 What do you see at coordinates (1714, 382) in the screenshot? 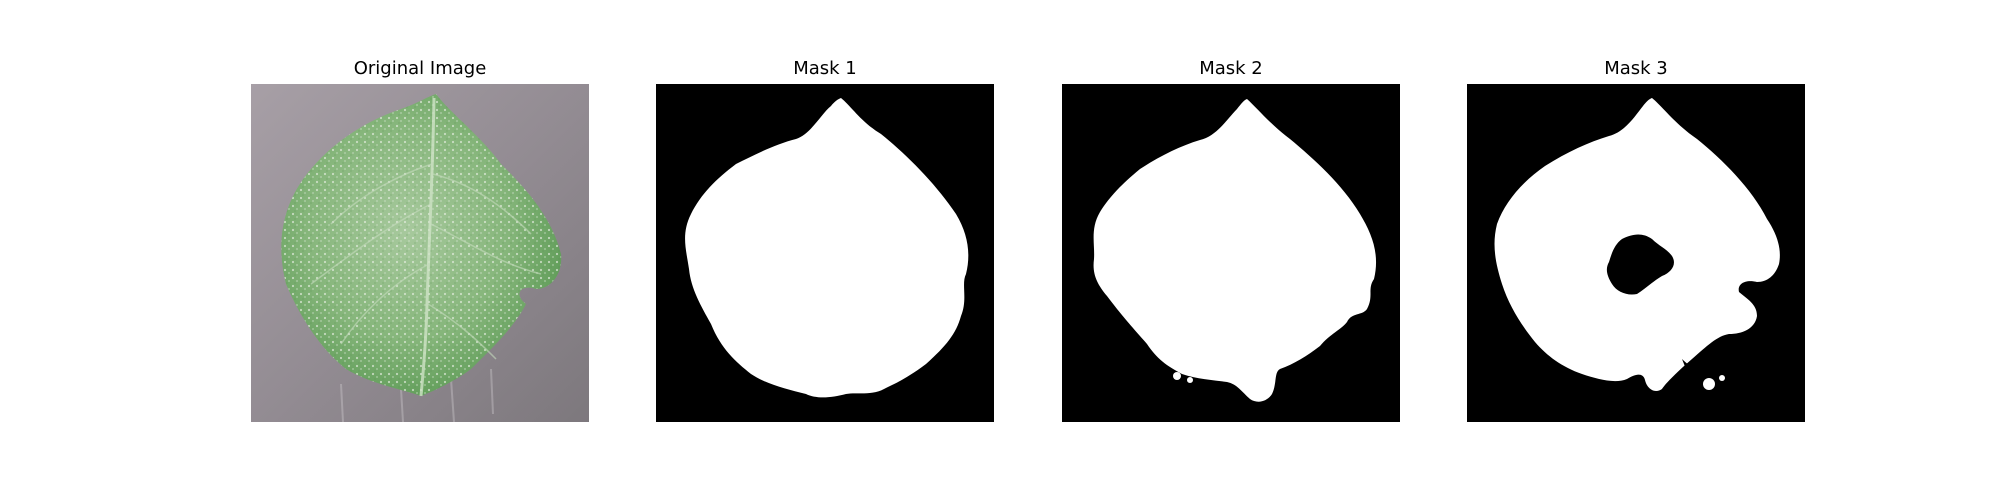
I see `mask-3-specks` at bounding box center [1714, 382].